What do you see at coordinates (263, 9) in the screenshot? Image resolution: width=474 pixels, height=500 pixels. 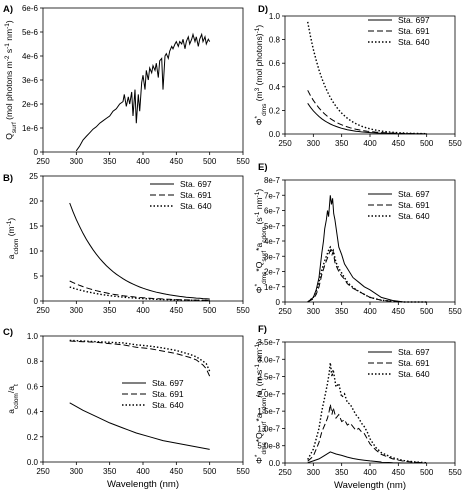 I see `panel-label: D)` at bounding box center [263, 9].